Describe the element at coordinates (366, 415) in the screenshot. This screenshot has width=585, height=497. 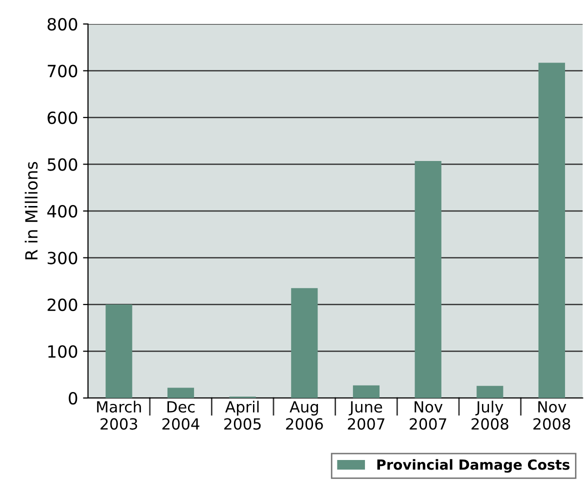
I see `x-tick-label: June 2007` at that location.